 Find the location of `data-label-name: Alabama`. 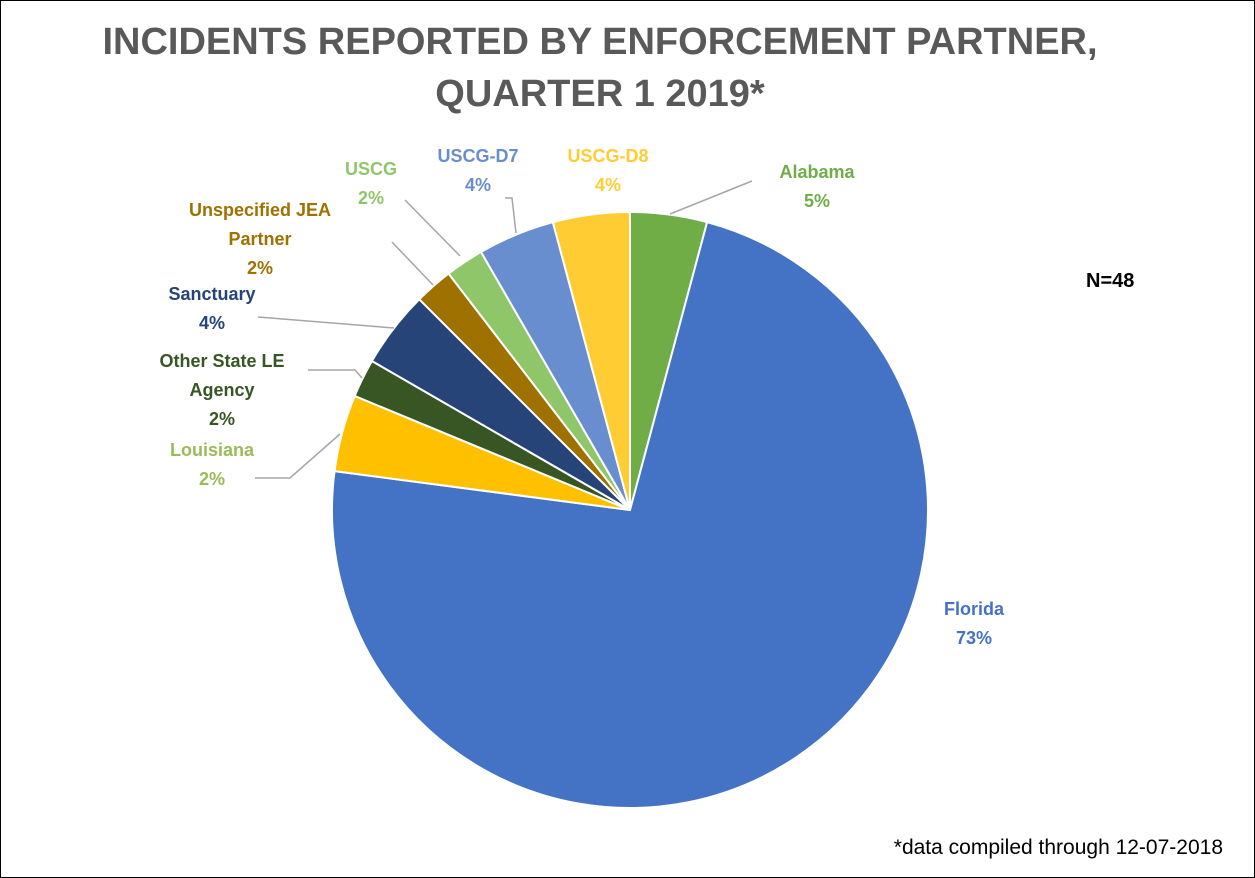

data-label-name: Alabama is located at coordinates (817, 172).